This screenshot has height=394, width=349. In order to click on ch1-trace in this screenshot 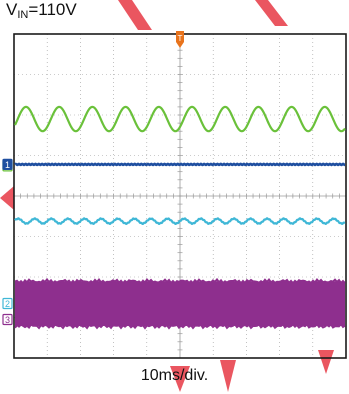, I will do `click(180, 164)`.